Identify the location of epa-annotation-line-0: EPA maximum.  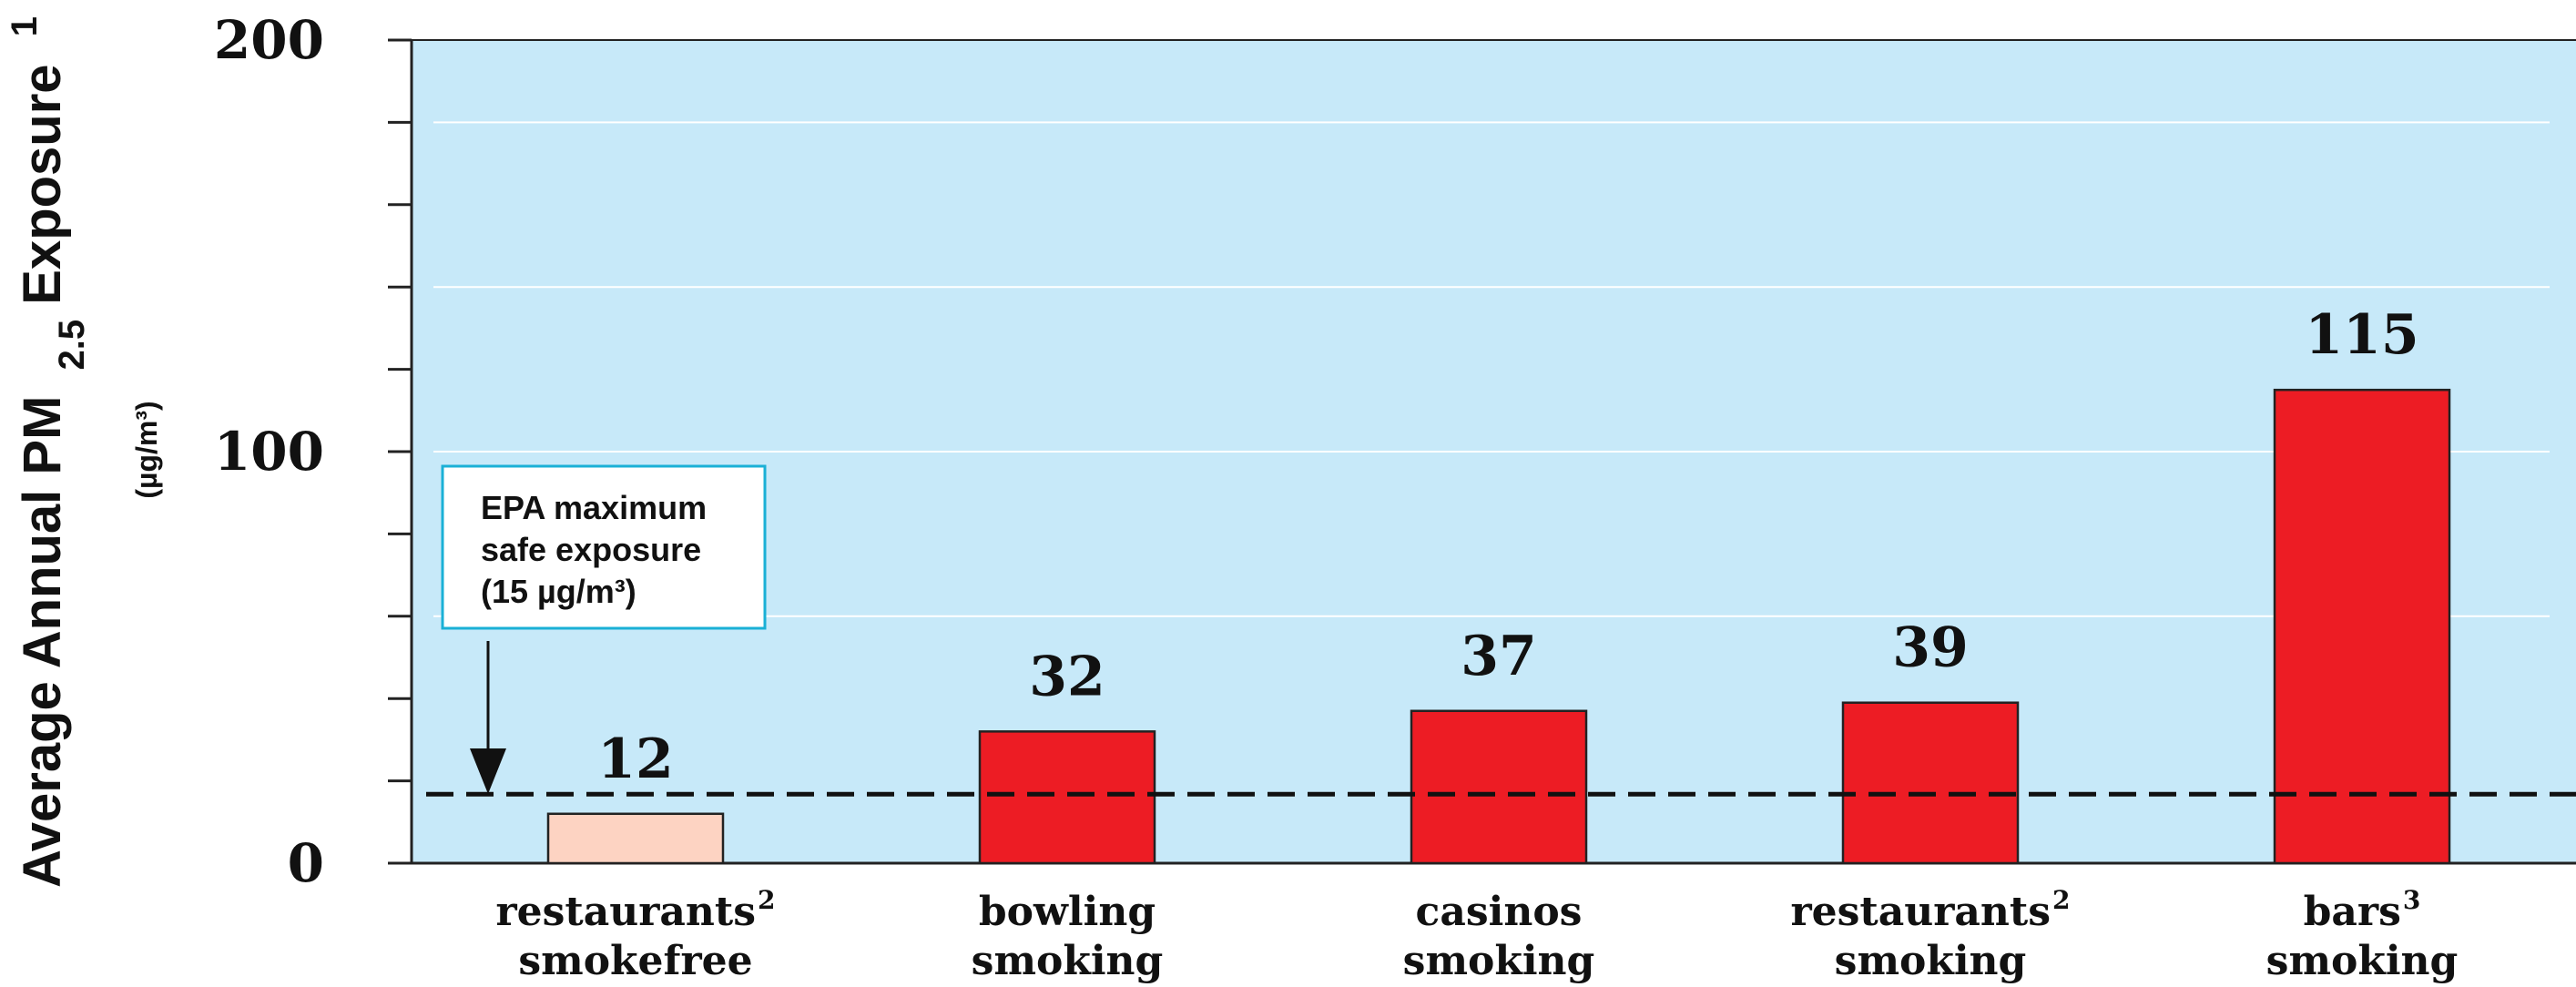
(594, 508).